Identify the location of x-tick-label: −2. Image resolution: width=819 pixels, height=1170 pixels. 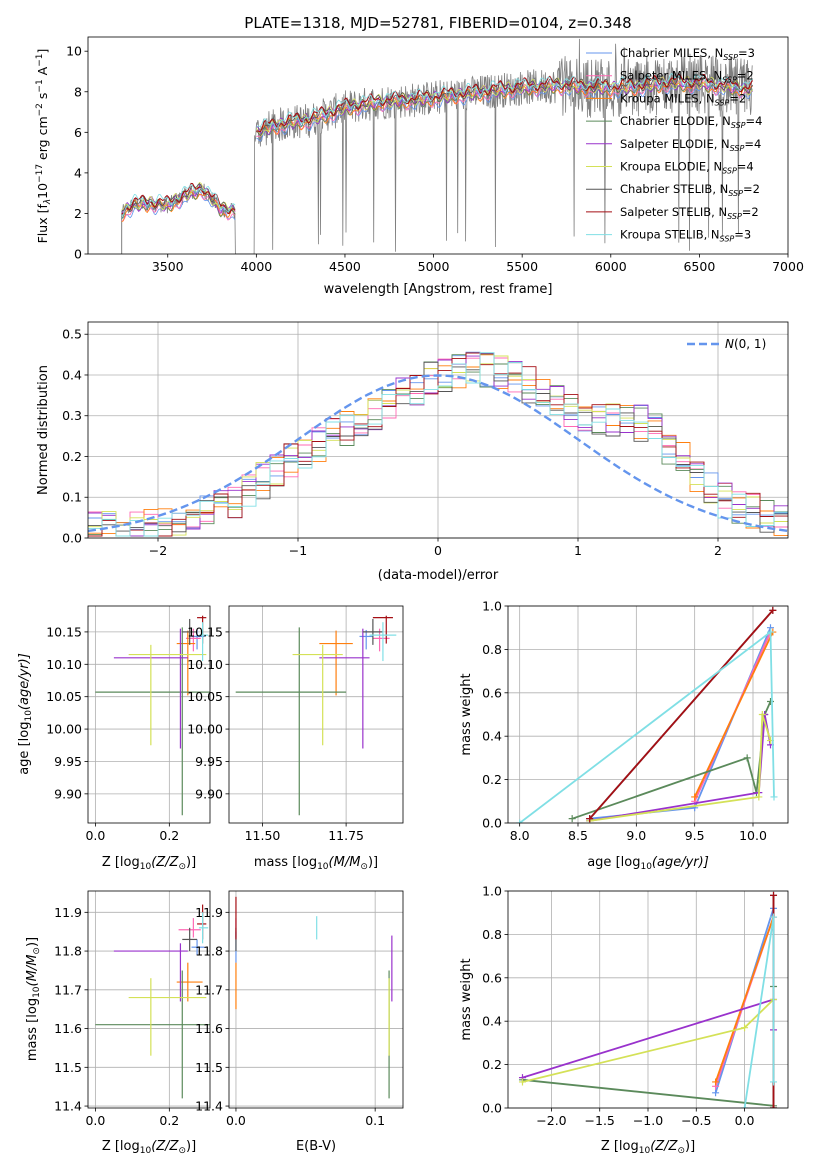
(158, 550).